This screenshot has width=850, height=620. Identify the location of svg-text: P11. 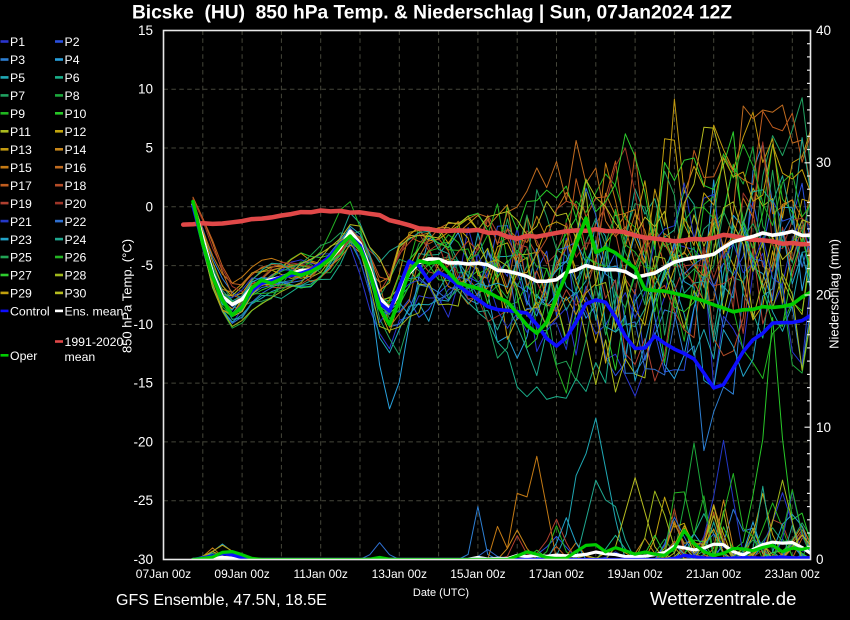
(20, 132).